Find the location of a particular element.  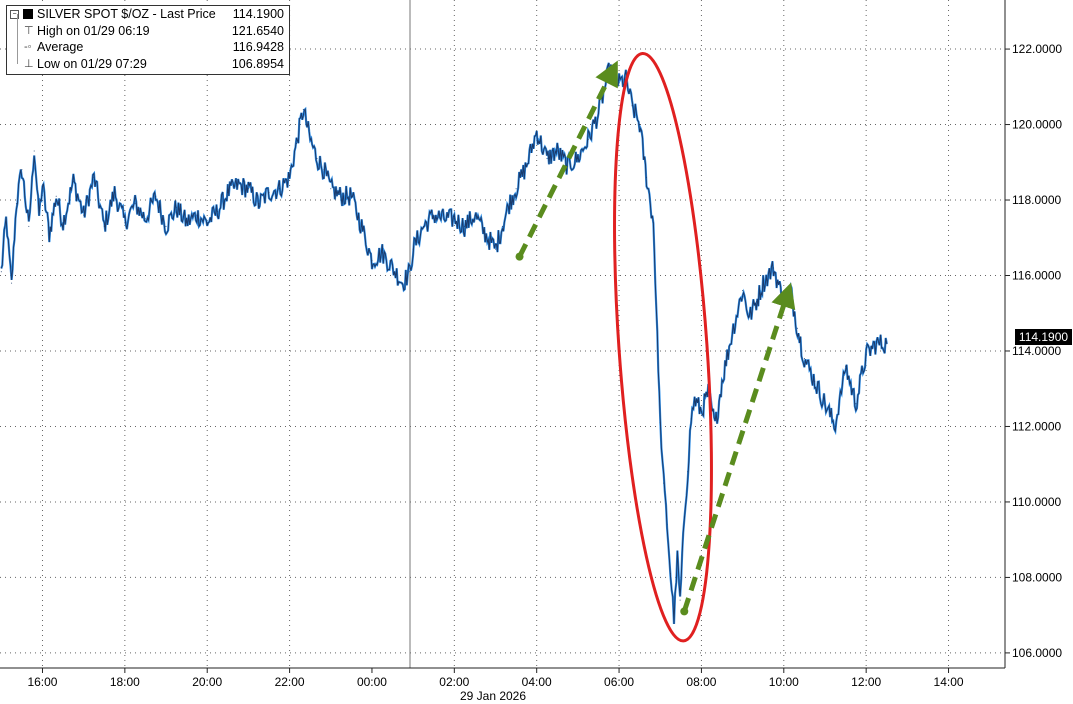

legend-low-value: 106.8954 is located at coordinates (257, 63).